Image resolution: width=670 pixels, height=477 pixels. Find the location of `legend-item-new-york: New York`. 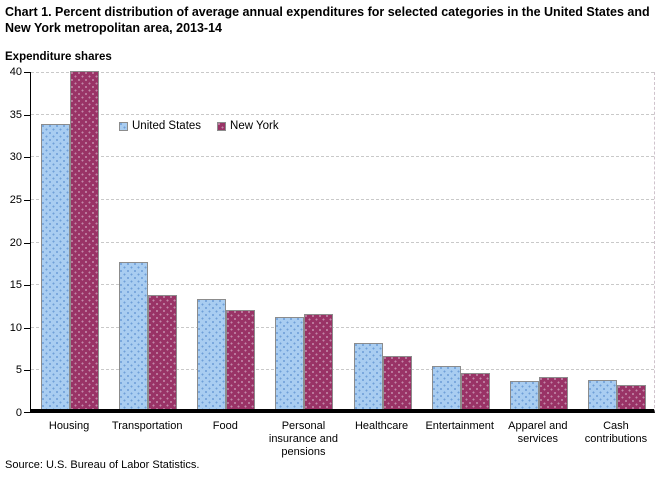

legend-item-new-york: New York is located at coordinates (248, 126).